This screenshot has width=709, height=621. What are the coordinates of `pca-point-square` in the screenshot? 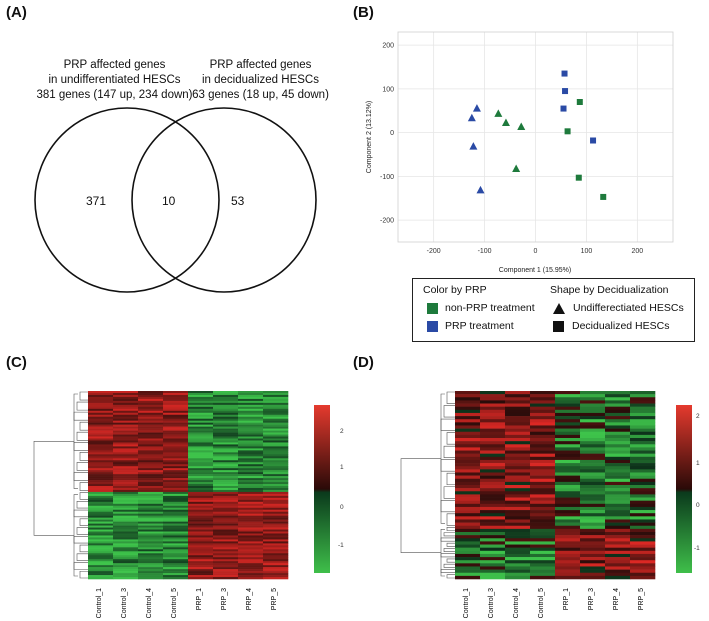 It's located at (567, 131).